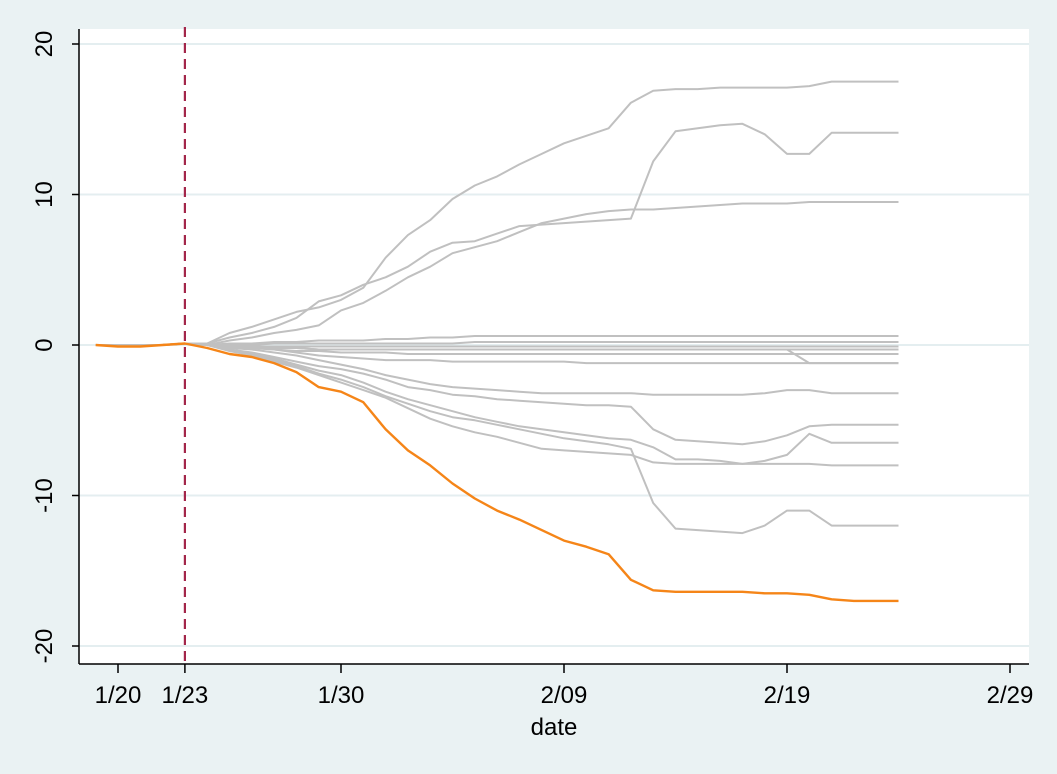 Image resolution: width=1057 pixels, height=774 pixels. I want to click on y-tick-label: -20, so click(44, 646).